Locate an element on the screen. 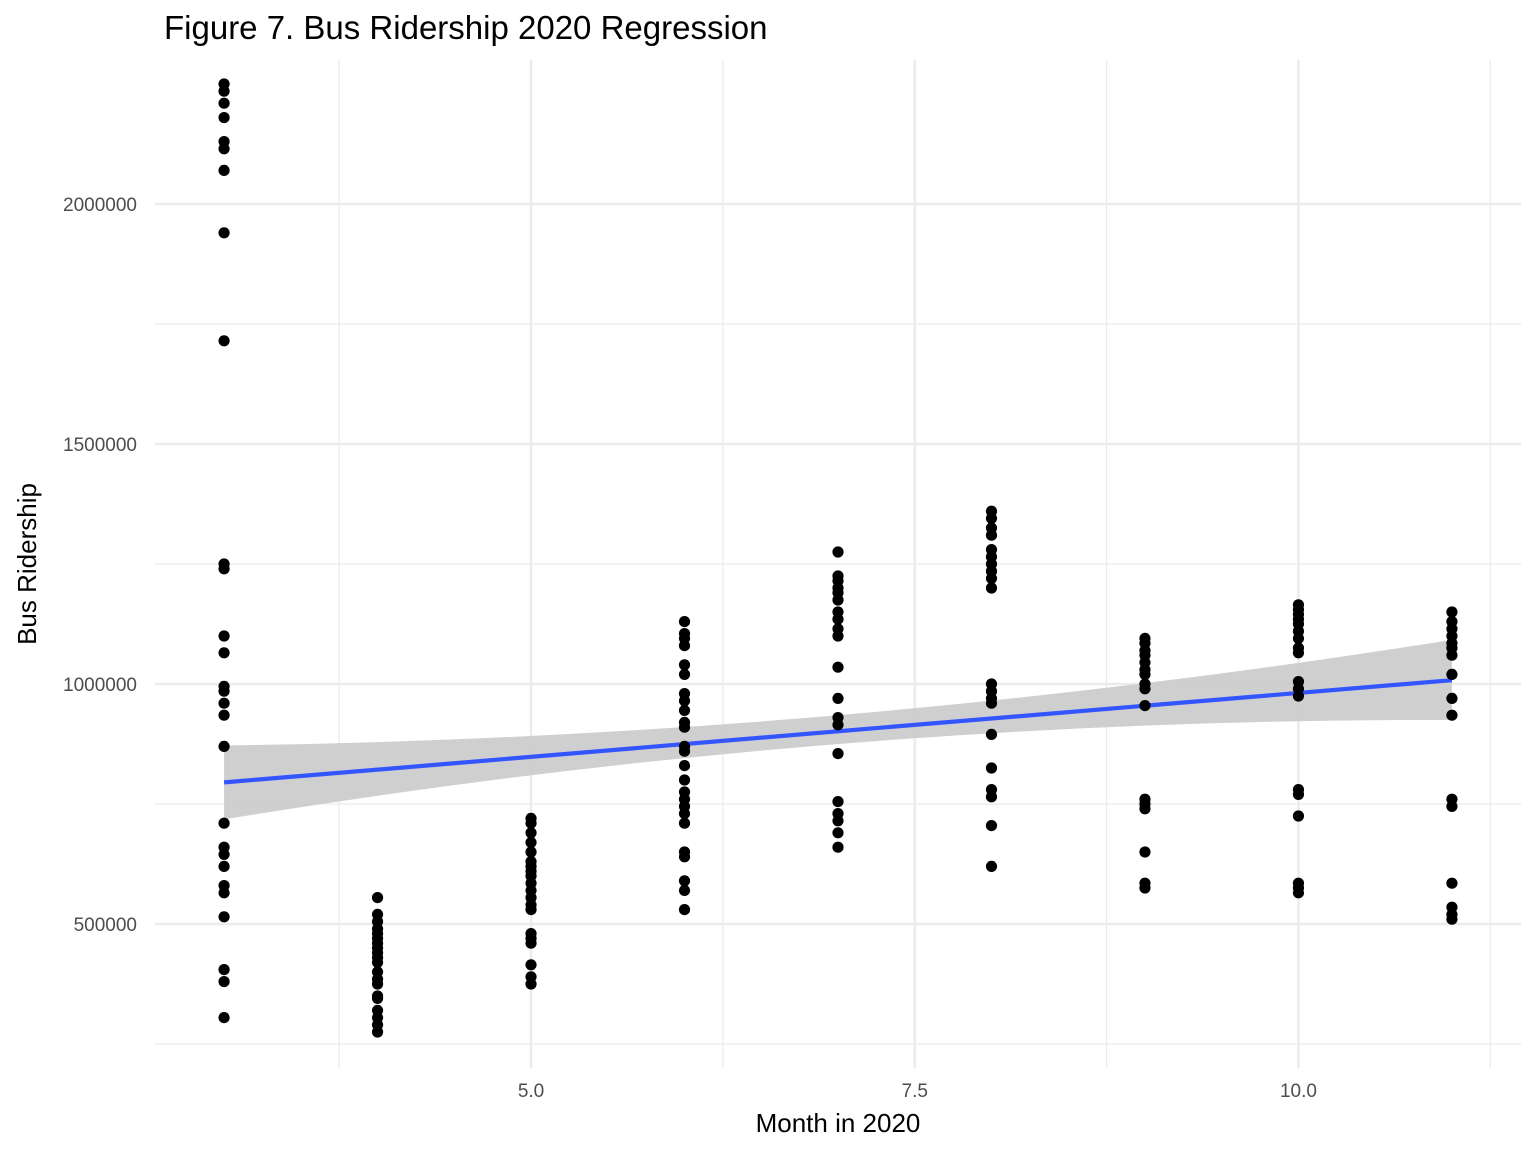 This screenshot has width=1536, height=1152. y-tick-label: 1000000 is located at coordinates (100, 685).